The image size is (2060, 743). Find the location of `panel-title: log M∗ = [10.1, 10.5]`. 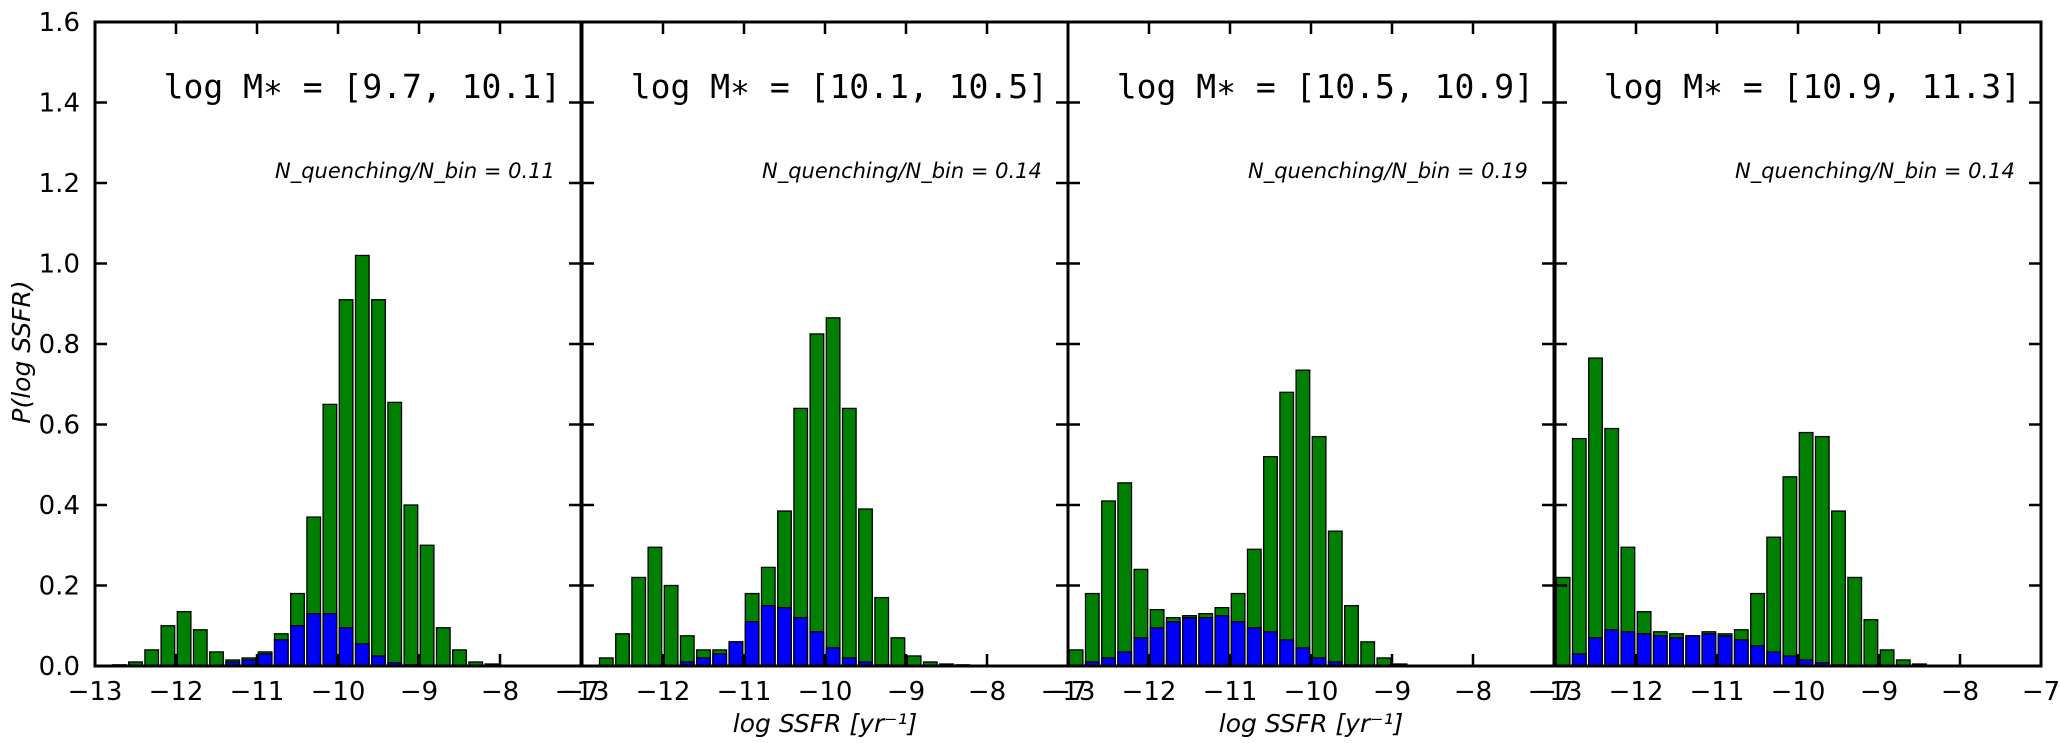

panel-title: log M∗ = [10.1, 10.5] is located at coordinates (839, 86).